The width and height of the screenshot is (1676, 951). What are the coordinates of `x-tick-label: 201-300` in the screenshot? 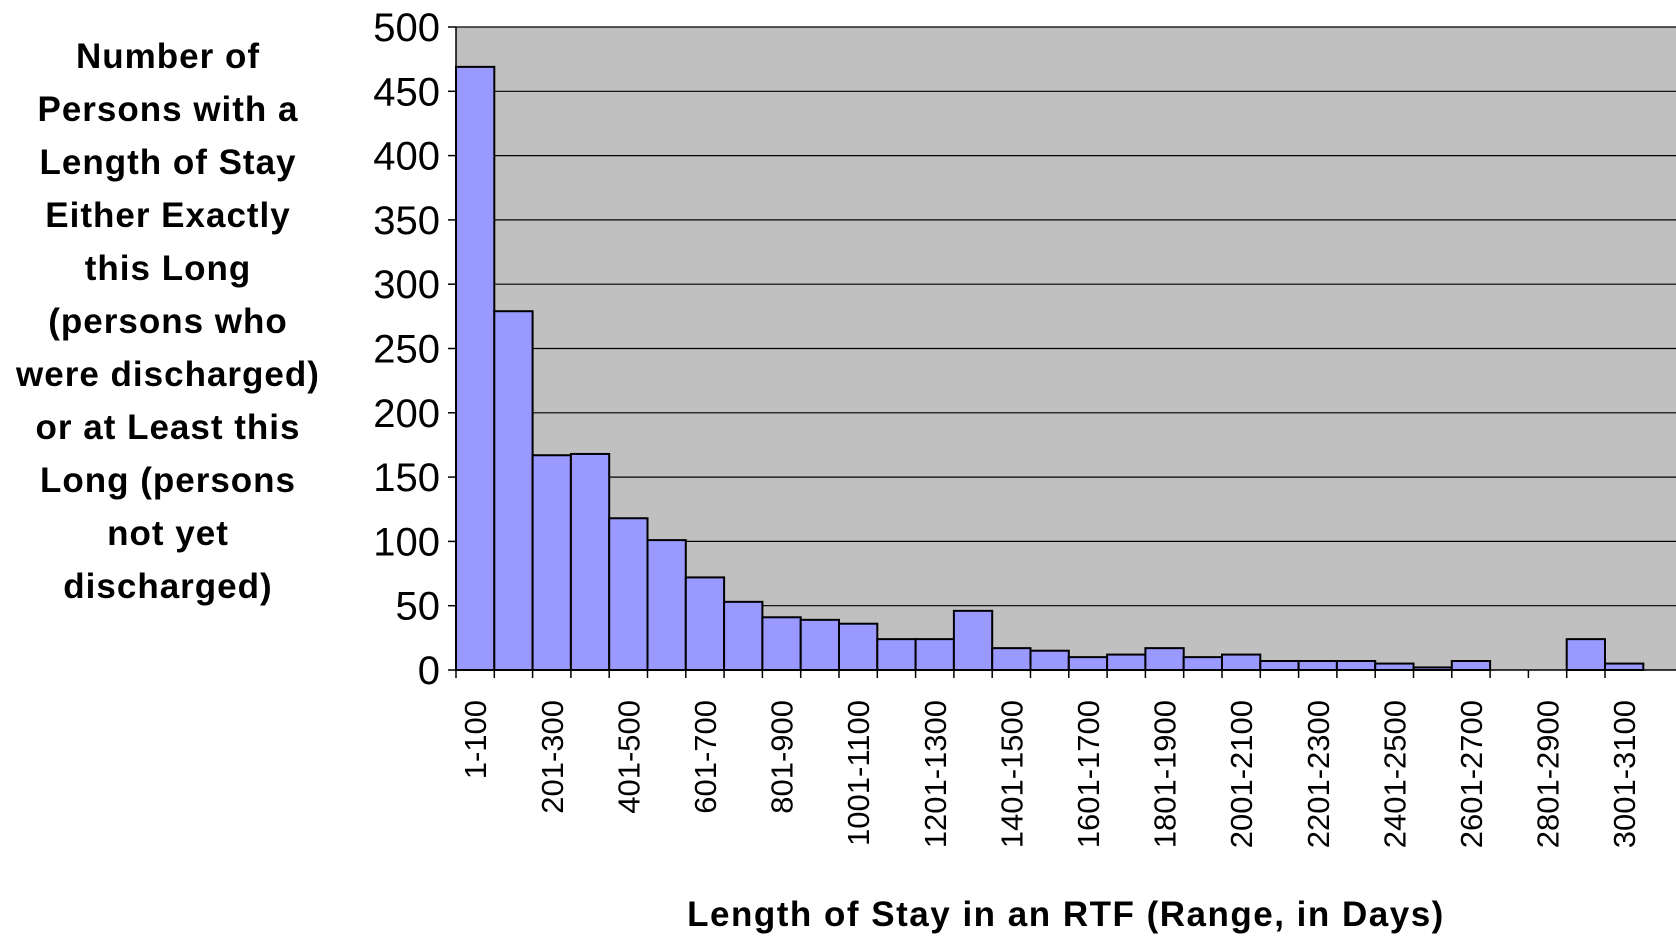 It's located at (552, 757).